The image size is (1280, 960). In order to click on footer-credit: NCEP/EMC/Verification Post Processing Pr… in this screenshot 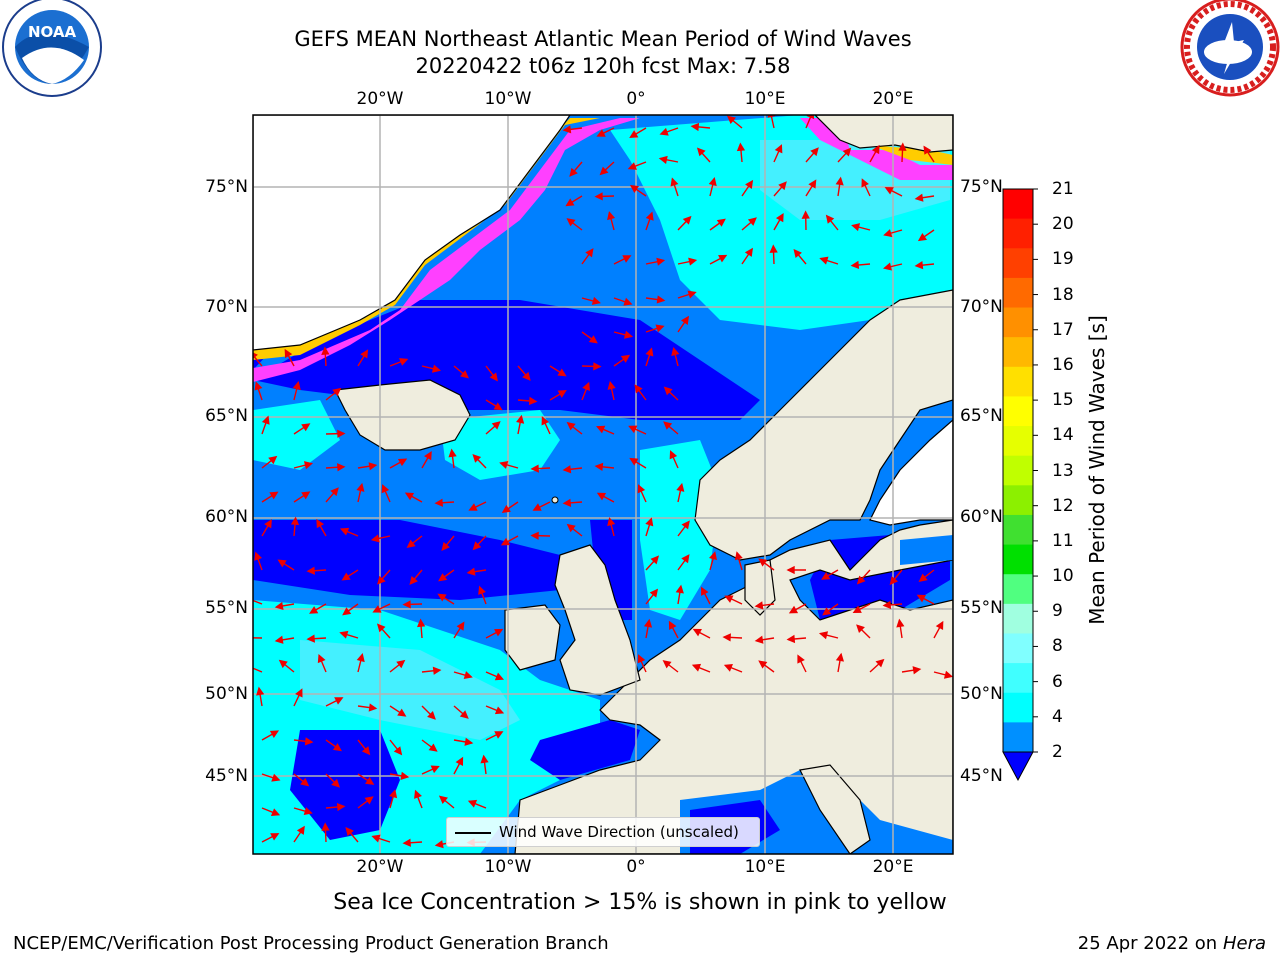, I will do `click(311, 943)`.